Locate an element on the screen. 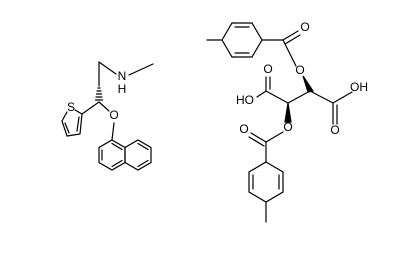  atom-label: H is located at coordinates (122, 89).